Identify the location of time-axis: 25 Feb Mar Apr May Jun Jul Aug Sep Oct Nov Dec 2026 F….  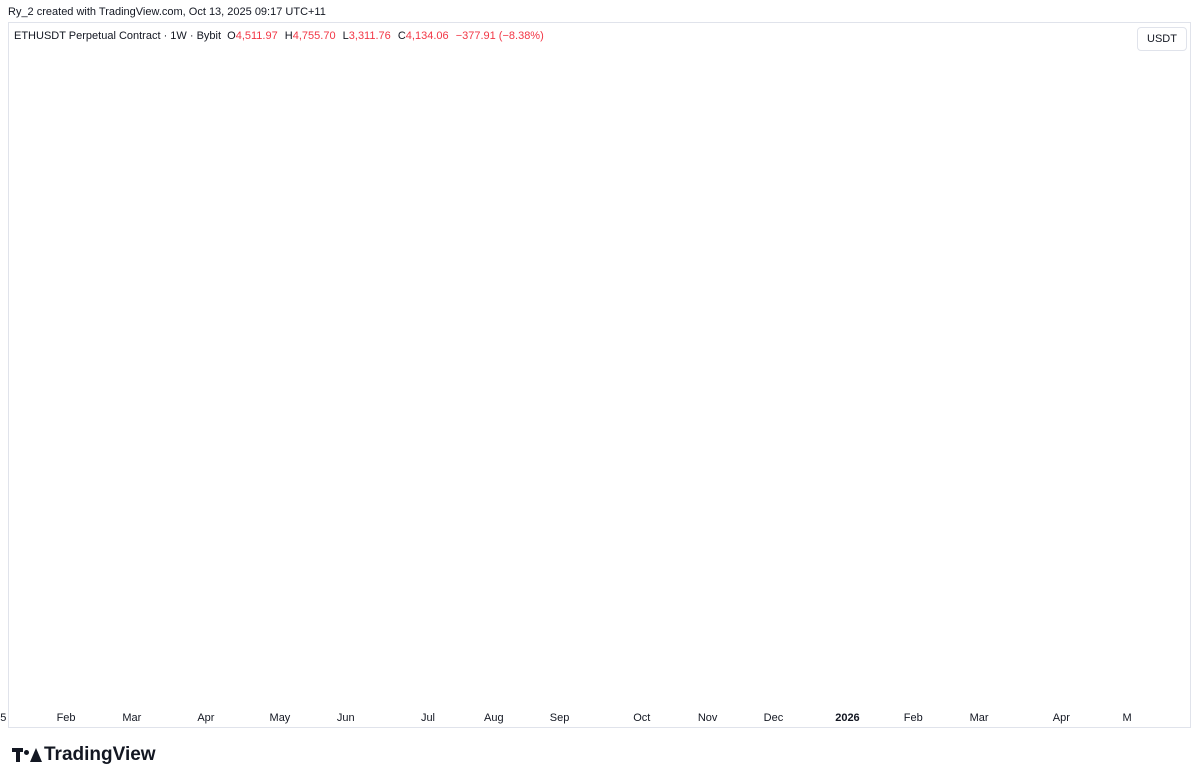
(566, 718).